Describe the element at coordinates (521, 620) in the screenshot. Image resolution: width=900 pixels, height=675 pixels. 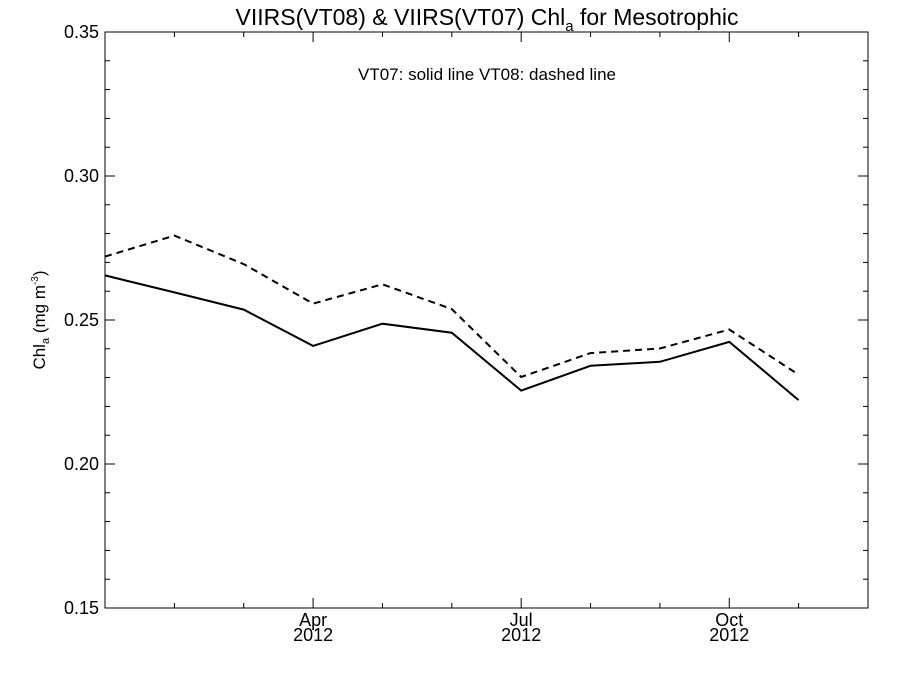
I see `x-tick-label-month: Jul` at that location.